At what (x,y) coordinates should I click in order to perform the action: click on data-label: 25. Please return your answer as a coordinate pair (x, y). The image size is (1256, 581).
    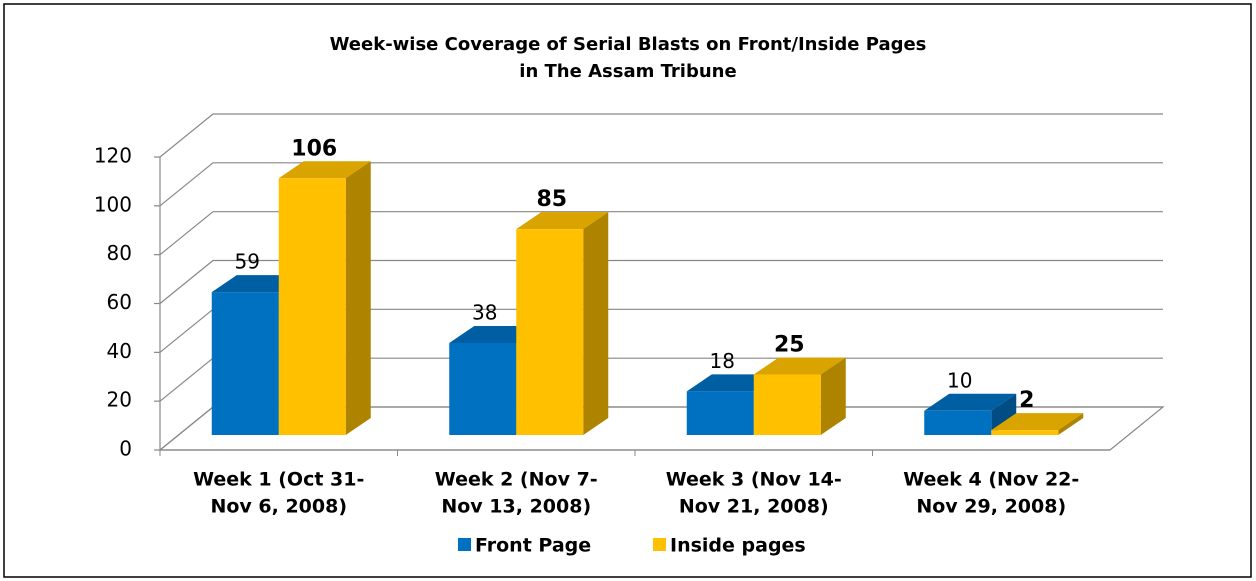
    Looking at the image, I should click on (789, 344).